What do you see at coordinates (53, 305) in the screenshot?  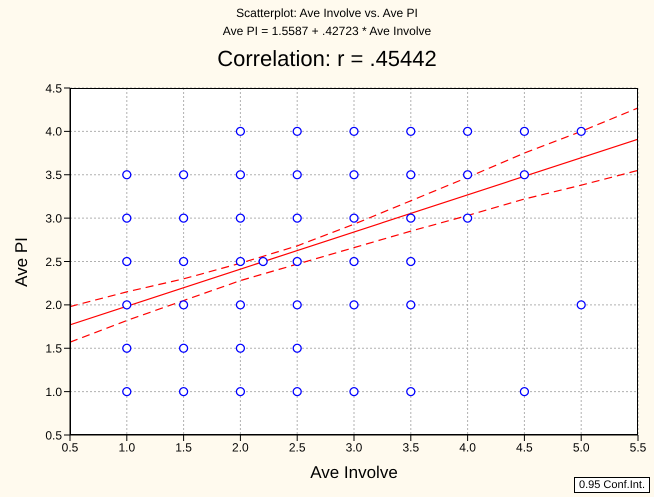 I see `y-tick-label: 2.0` at bounding box center [53, 305].